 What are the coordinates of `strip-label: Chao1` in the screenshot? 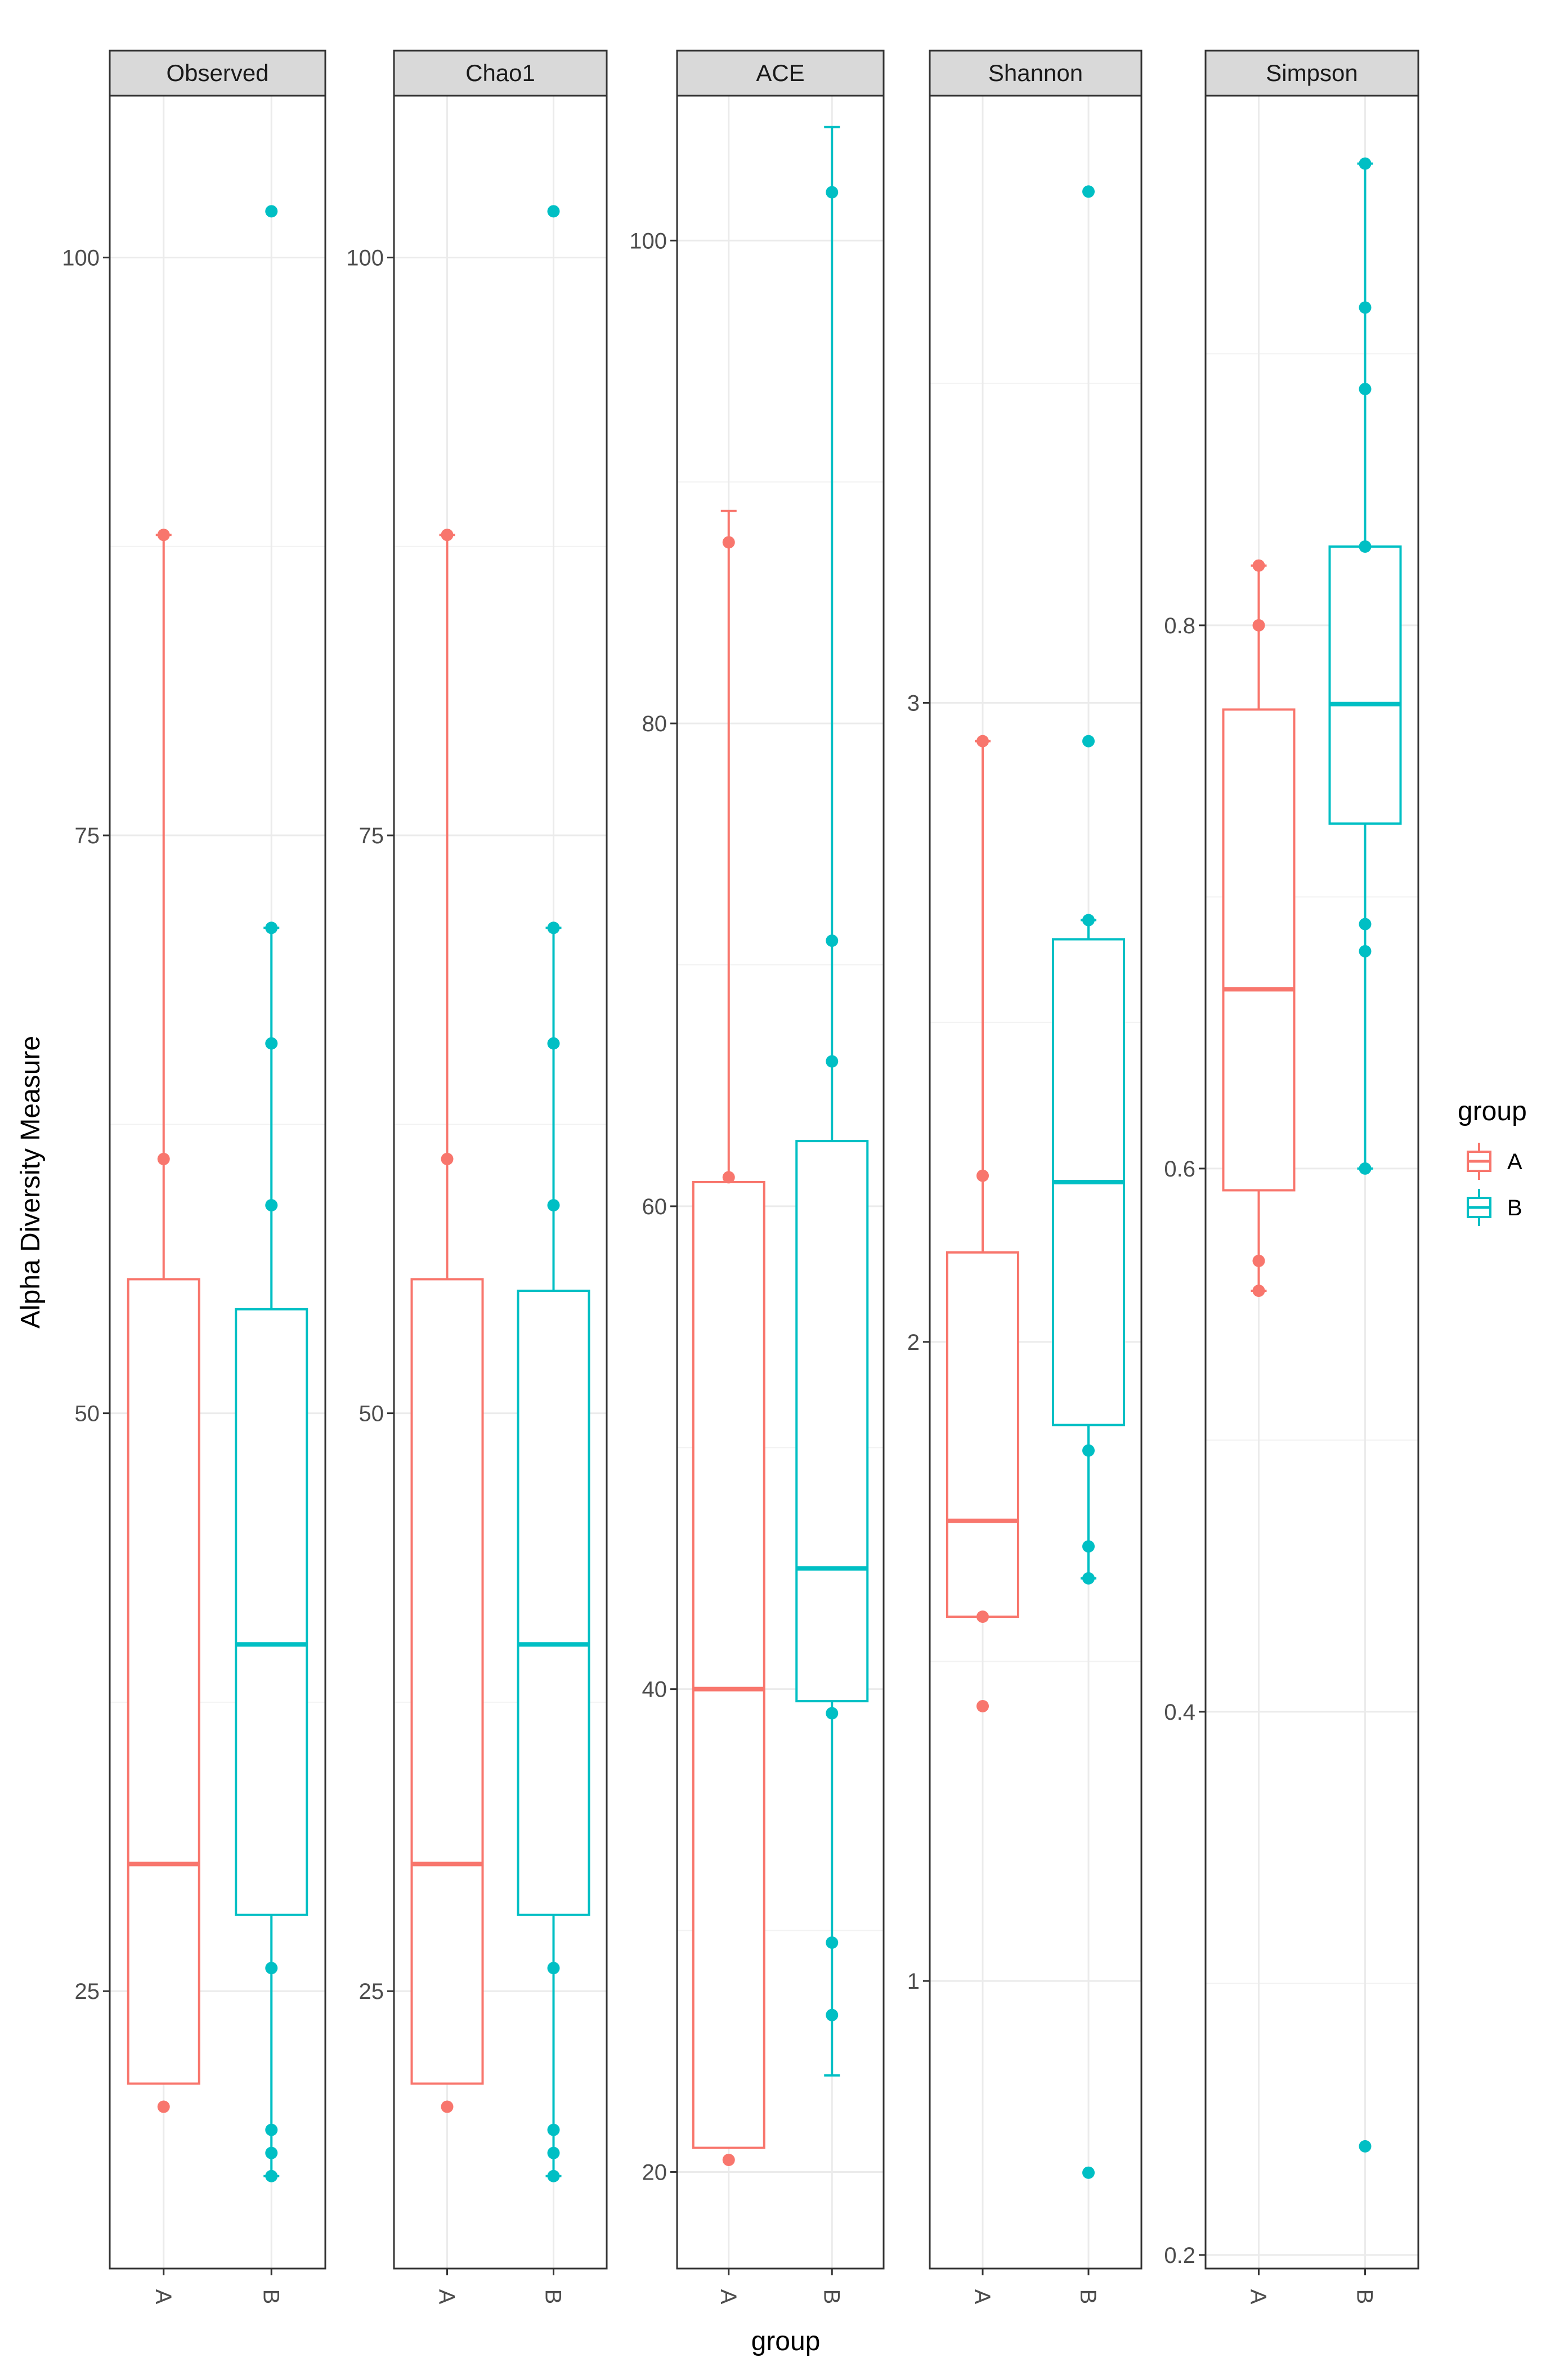 It's located at (500, 73).